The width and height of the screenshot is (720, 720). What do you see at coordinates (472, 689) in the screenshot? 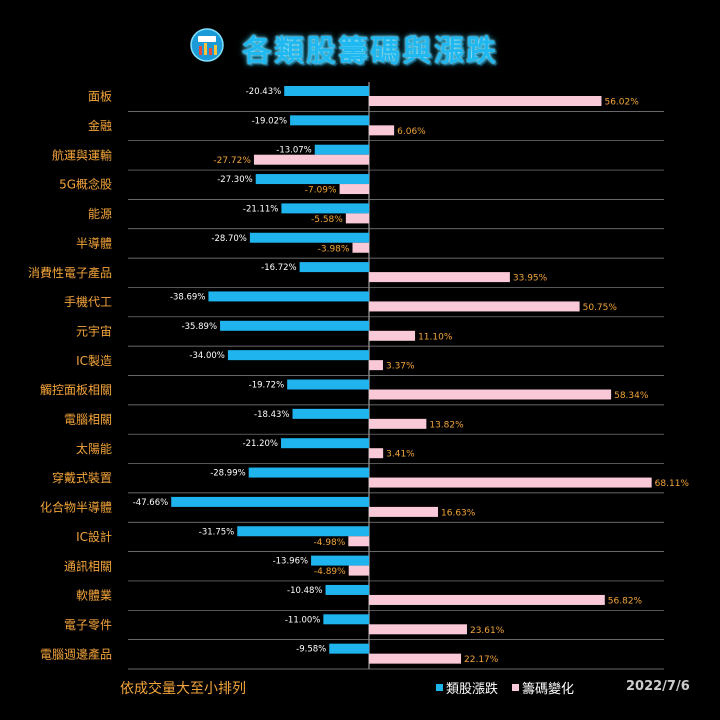
I see `legend-label-series1: 類股漲跌` at bounding box center [472, 689].